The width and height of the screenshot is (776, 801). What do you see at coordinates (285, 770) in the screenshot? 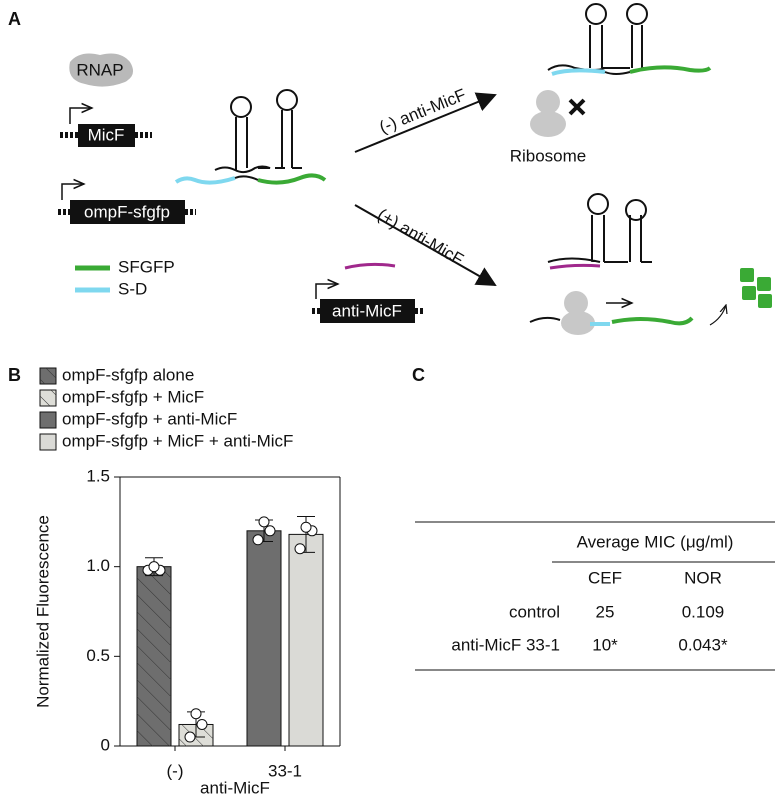
I see `x-tick-label: 33-1` at bounding box center [285, 770].